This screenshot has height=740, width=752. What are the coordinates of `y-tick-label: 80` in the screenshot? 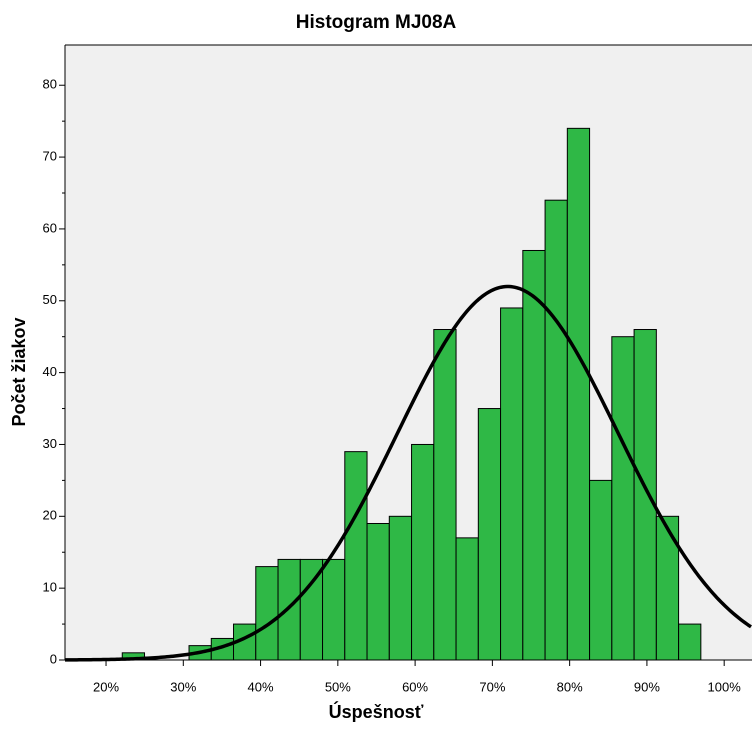 It's located at (50, 84).